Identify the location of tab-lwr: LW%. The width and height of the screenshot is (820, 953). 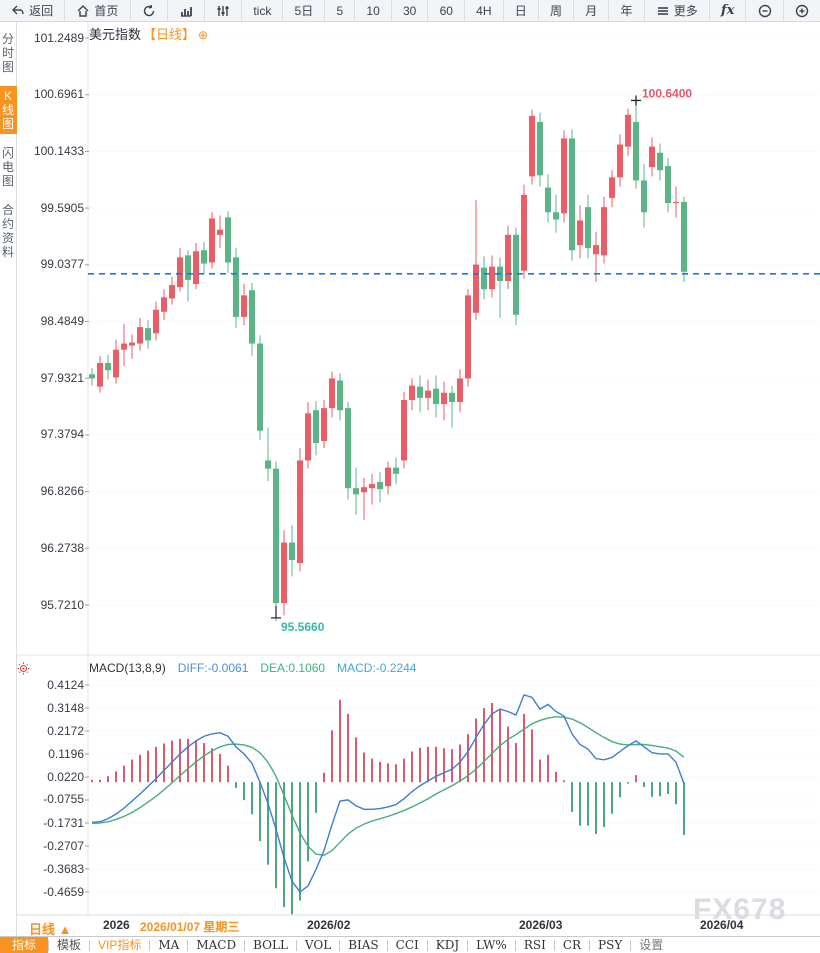
(491, 945).